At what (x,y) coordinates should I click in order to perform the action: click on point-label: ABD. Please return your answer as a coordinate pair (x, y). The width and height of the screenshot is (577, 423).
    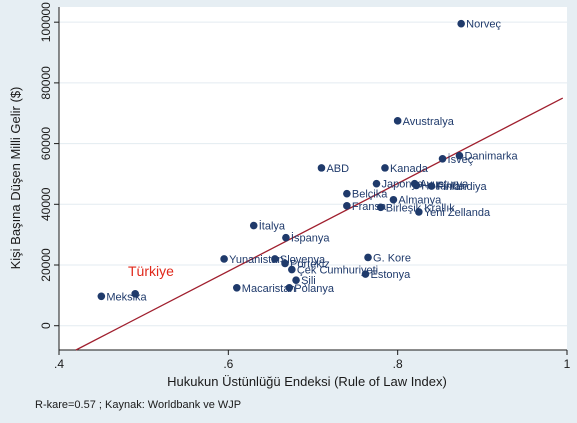
    Looking at the image, I should click on (337, 169).